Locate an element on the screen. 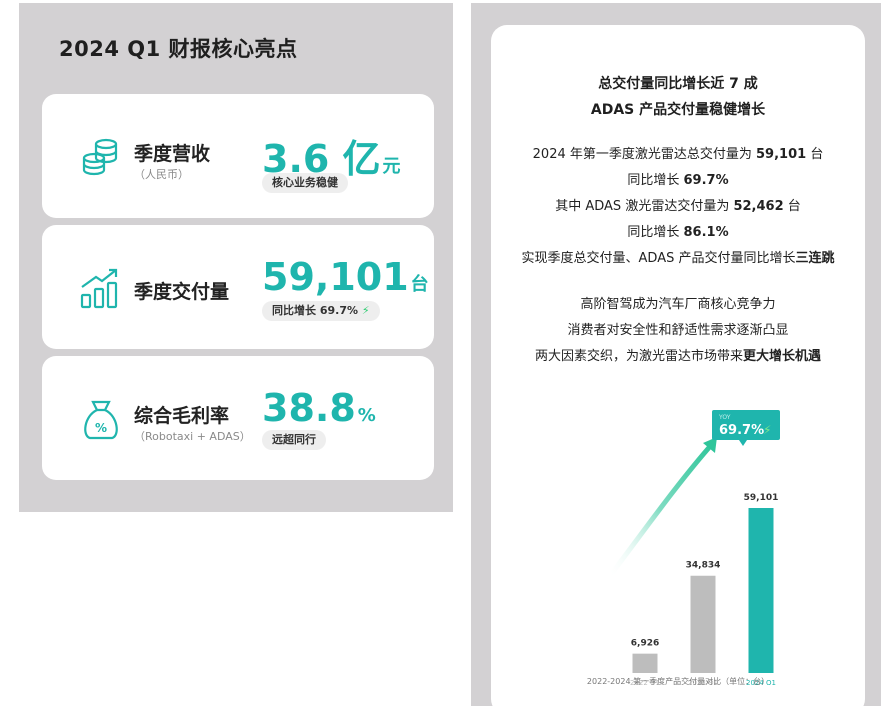  para-highlight: 59,101 is located at coordinates (781, 154).